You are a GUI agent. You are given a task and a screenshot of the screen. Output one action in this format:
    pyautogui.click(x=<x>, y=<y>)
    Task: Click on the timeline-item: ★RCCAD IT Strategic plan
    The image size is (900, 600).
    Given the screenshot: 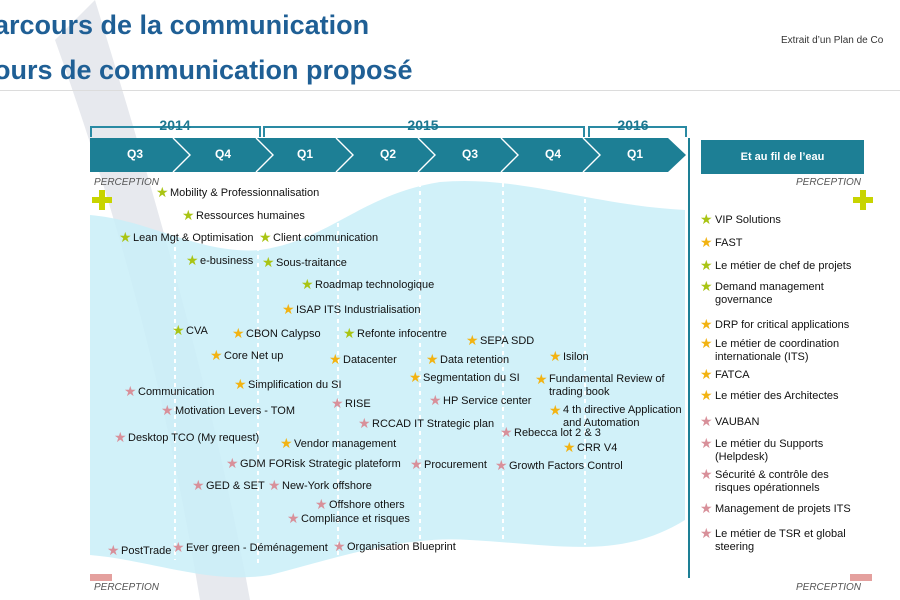 What is the action you would take?
    pyautogui.click(x=426, y=423)
    